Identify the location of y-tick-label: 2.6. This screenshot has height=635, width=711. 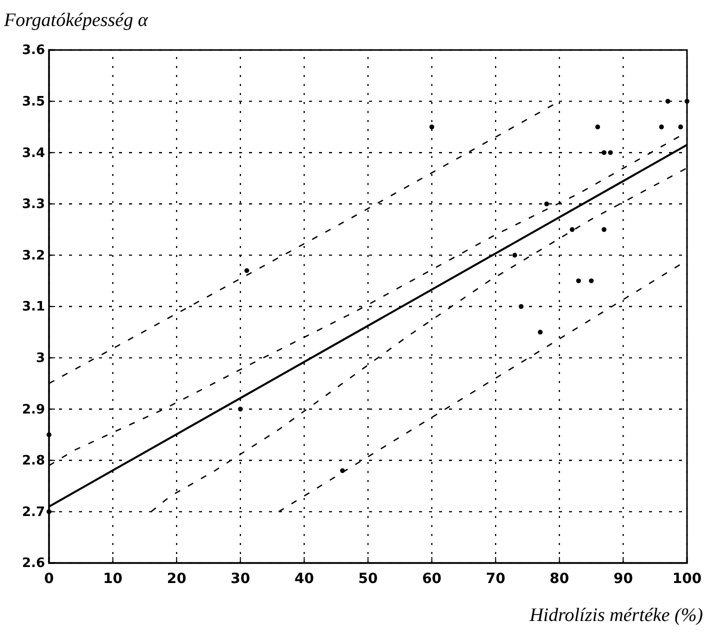
(33, 564).